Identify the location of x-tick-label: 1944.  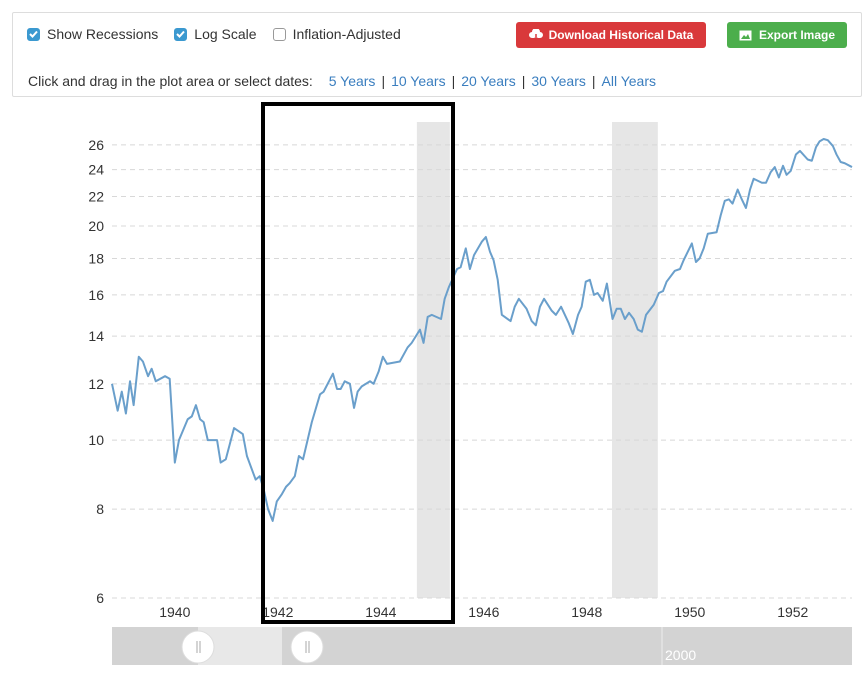
(380, 612).